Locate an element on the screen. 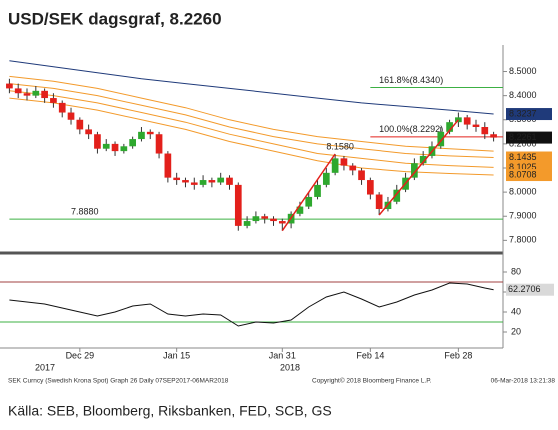  annotation: 7.8880 is located at coordinates (85, 212).